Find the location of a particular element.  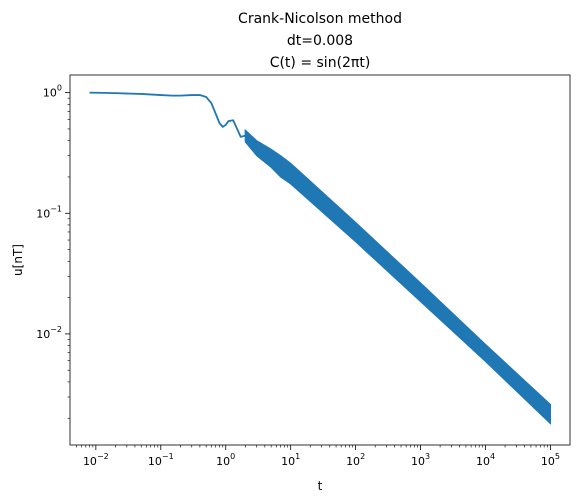

chart-title-line-3: C(t) = sin(2πt) is located at coordinates (320, 63).